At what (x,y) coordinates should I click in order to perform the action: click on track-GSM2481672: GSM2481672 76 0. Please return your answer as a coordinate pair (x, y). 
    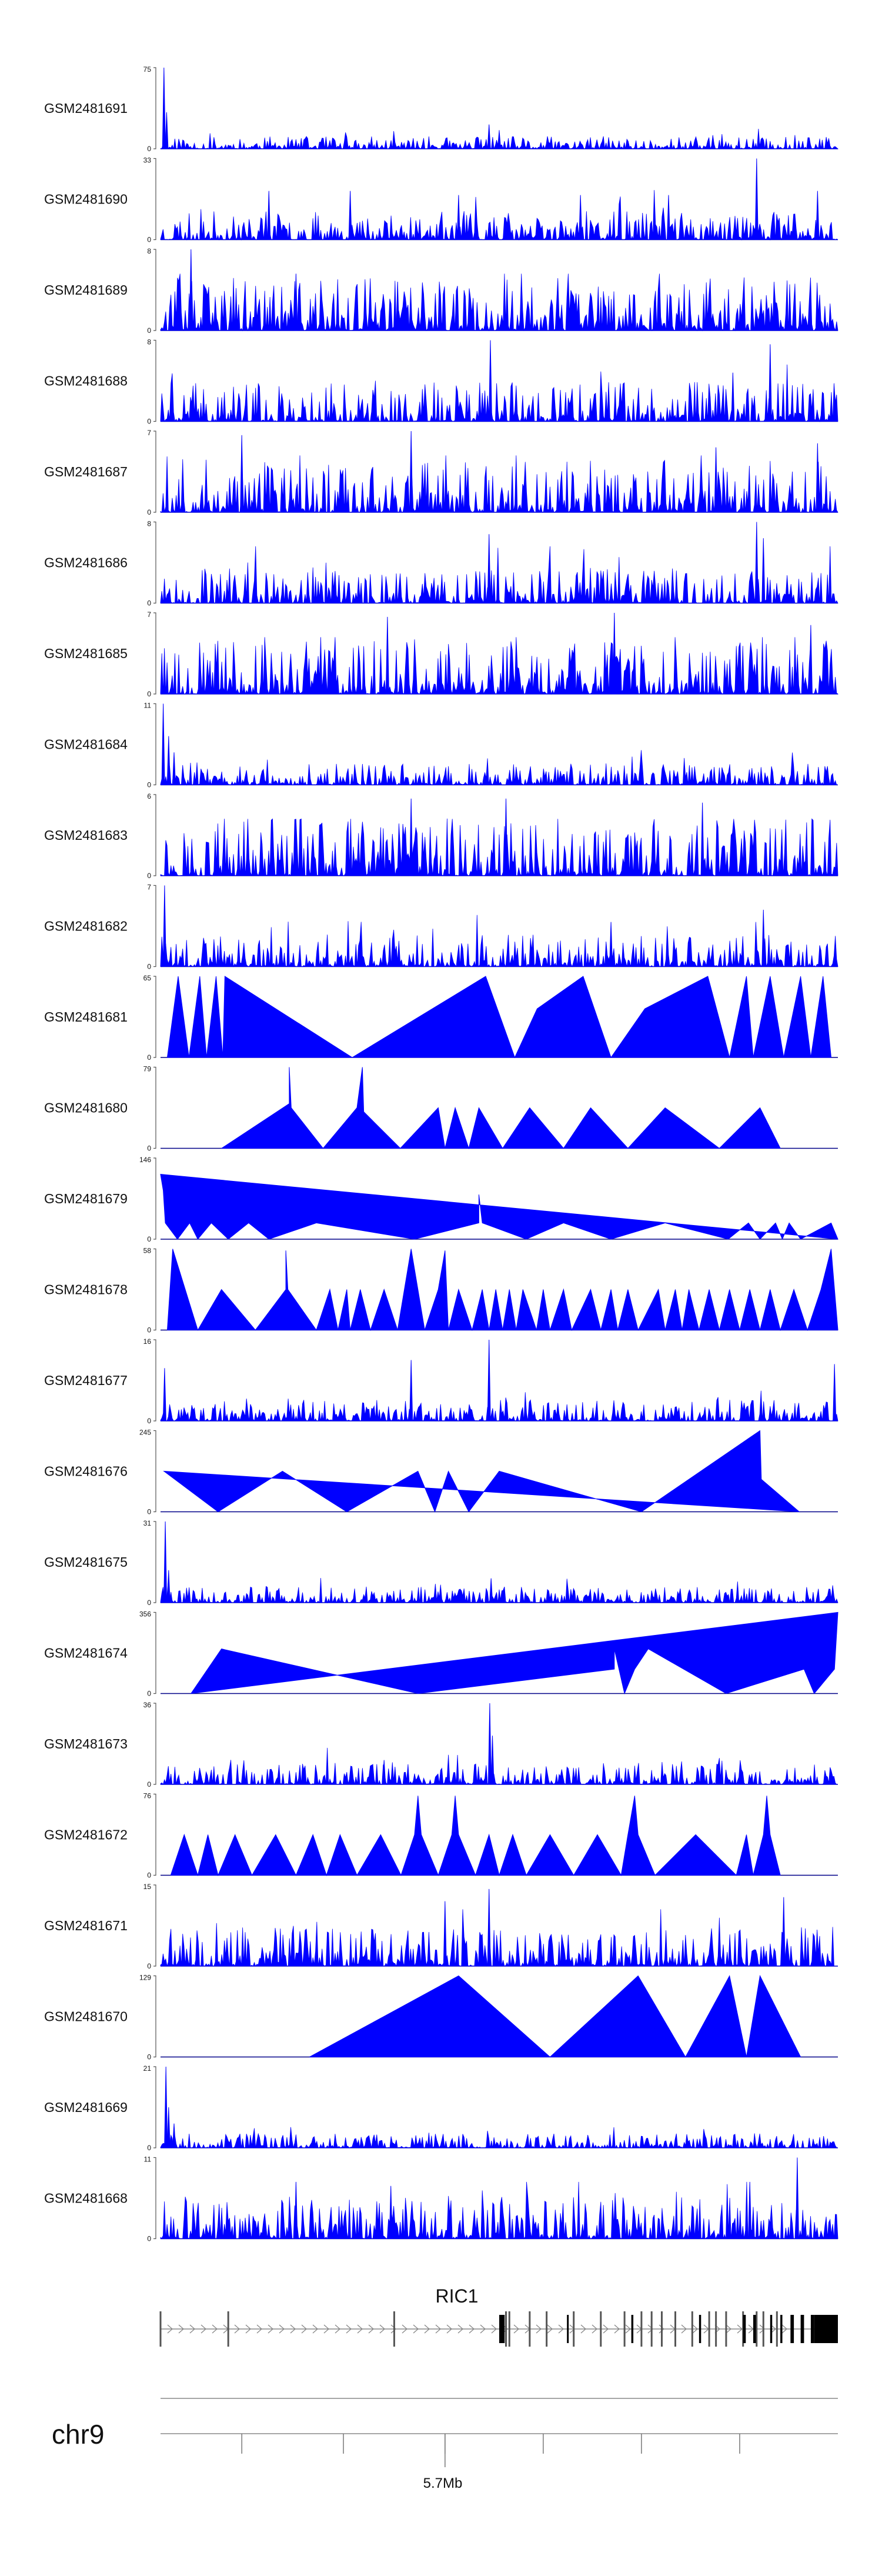
    Looking at the image, I should click on (441, 1836).